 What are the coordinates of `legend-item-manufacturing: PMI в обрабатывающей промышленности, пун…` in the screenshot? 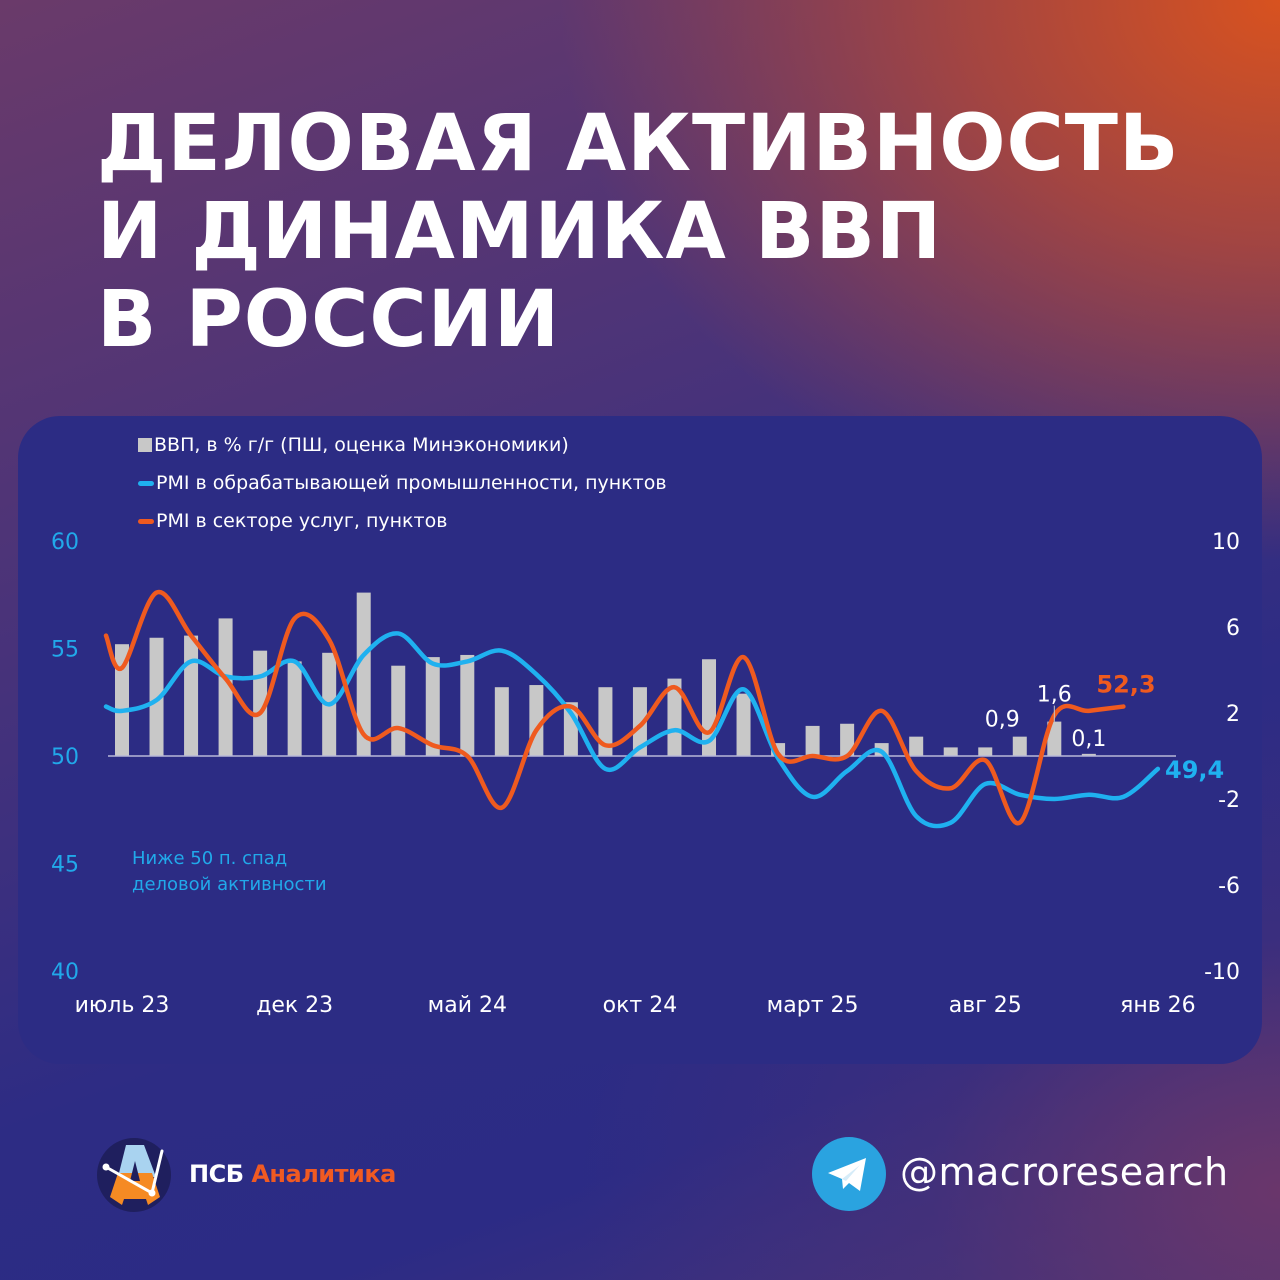 It's located at (402, 483).